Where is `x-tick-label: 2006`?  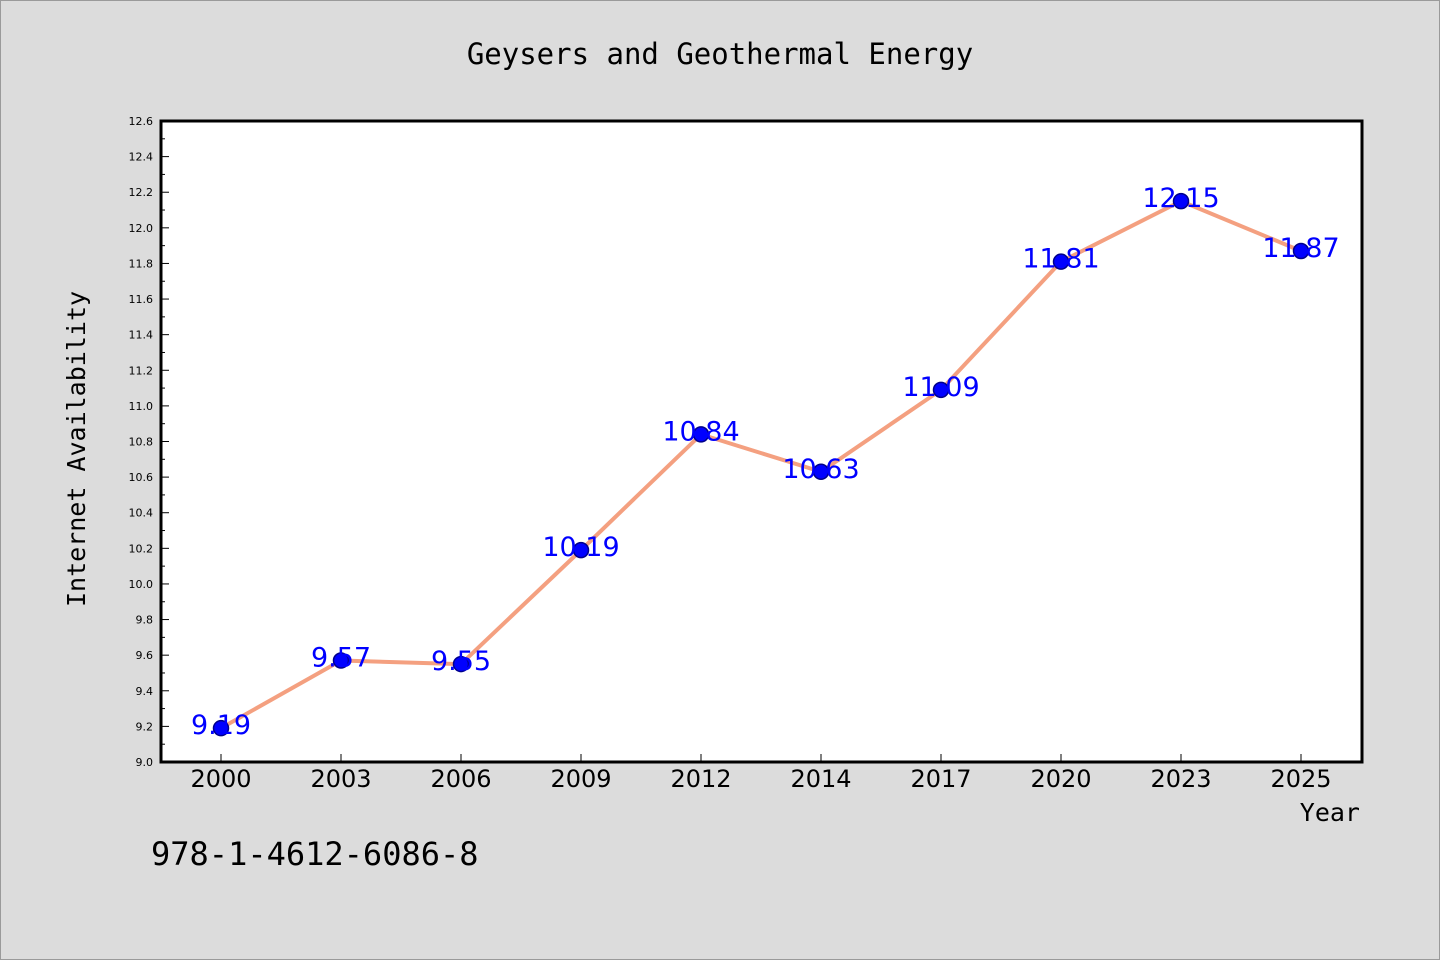
x-tick-label: 2006 is located at coordinates (460, 779).